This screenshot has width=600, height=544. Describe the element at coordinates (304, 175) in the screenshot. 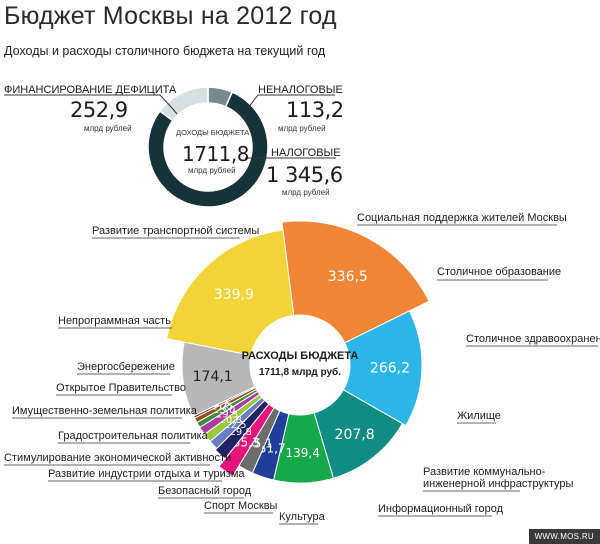

I see `income-value-tax: 1 345,6` at that location.